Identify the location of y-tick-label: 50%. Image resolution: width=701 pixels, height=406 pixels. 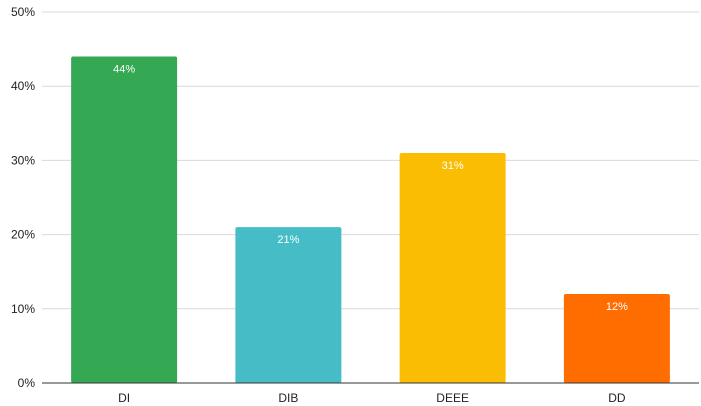
(23, 12).